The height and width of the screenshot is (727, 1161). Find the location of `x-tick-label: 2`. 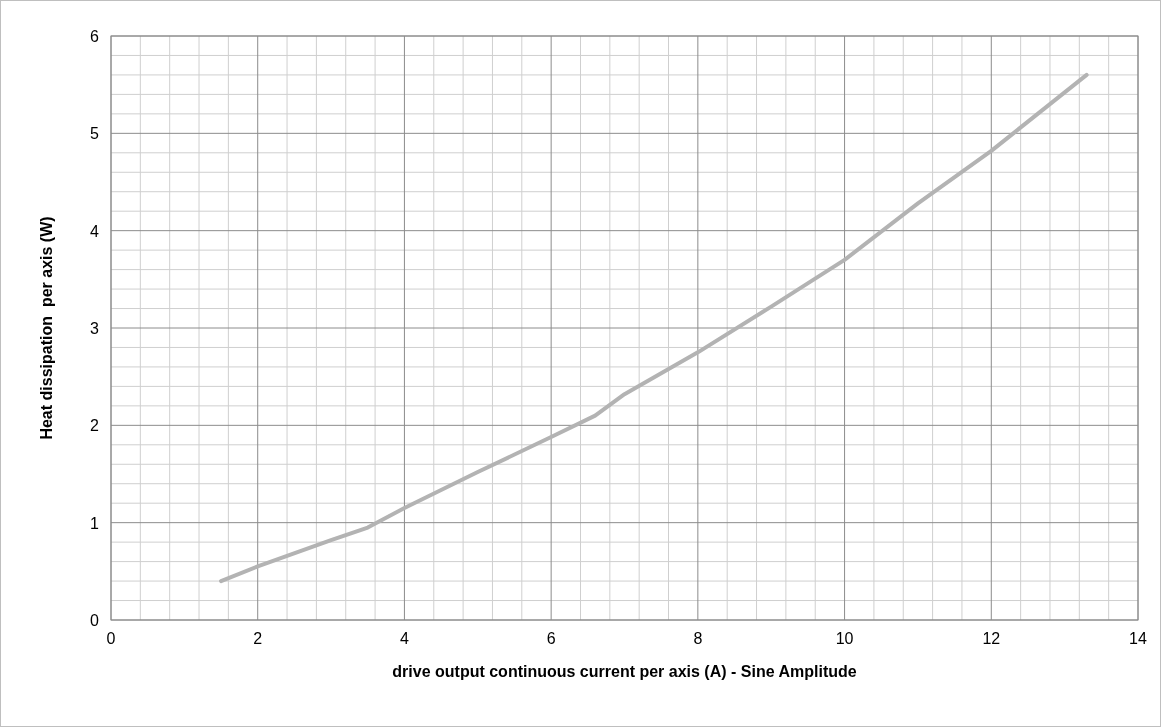

x-tick-label: 2 is located at coordinates (258, 638).